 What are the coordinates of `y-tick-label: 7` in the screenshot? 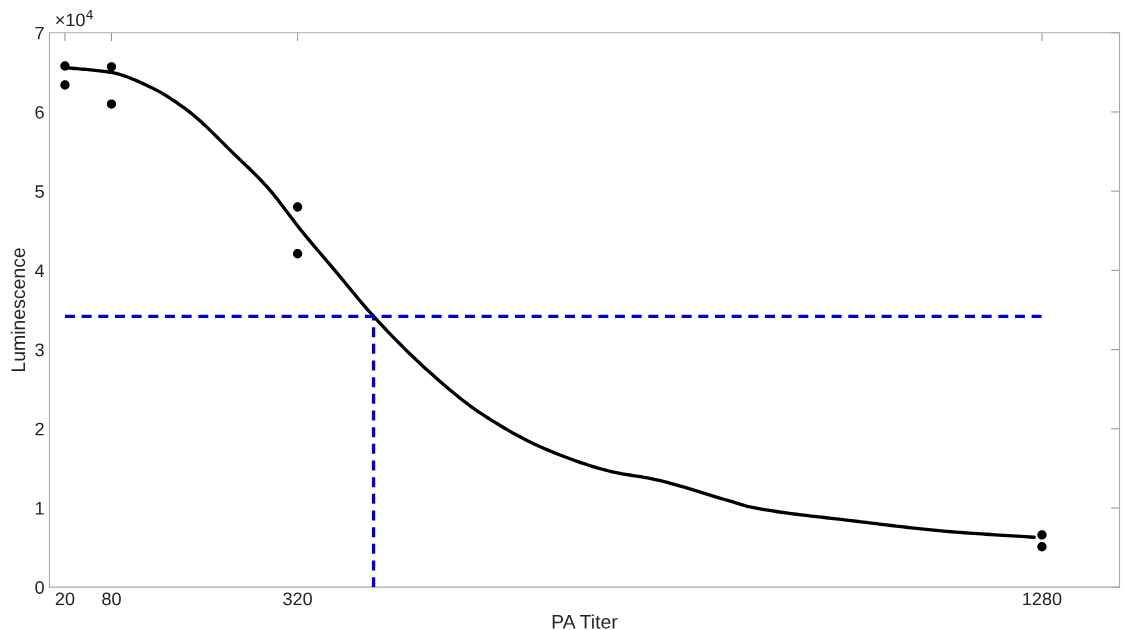 It's located at (39, 33).